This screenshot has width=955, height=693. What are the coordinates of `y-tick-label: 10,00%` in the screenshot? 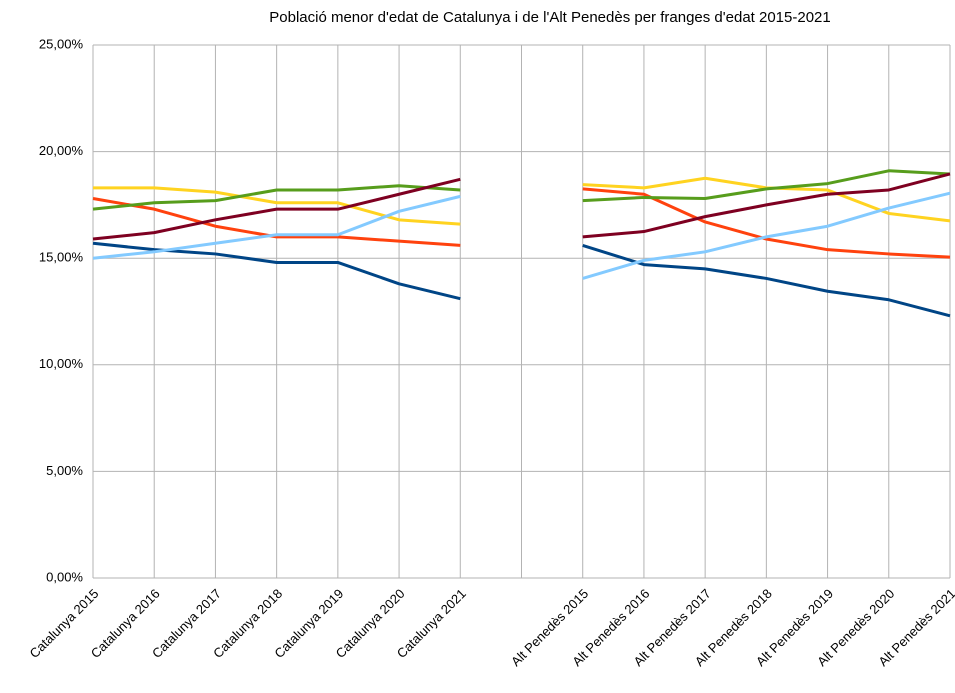 It's located at (61, 363).